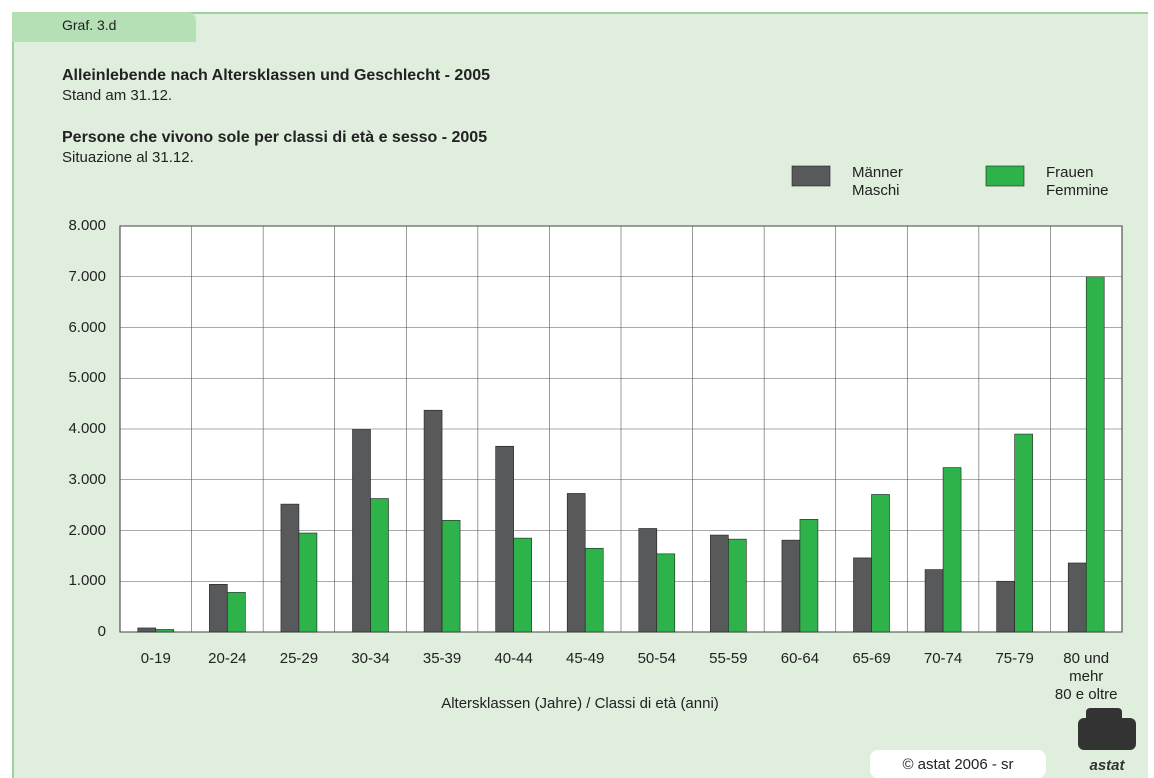 Image resolution: width=1154 pixels, height=778 pixels. I want to click on x-tick-label: 70-74, so click(943, 658).